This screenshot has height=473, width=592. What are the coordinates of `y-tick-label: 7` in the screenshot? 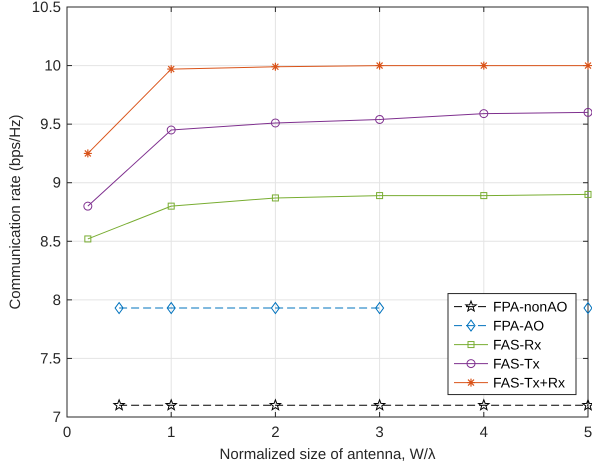 It's located at (56, 417).